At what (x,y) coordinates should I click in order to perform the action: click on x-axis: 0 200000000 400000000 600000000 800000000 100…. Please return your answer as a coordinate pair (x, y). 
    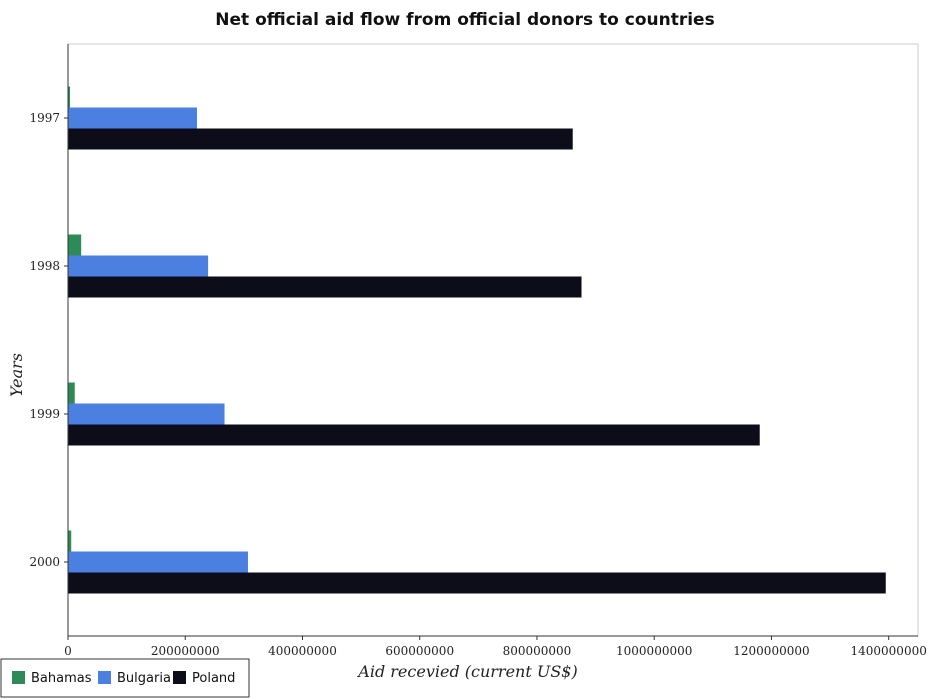
    Looking at the image, I should click on (495, 646).